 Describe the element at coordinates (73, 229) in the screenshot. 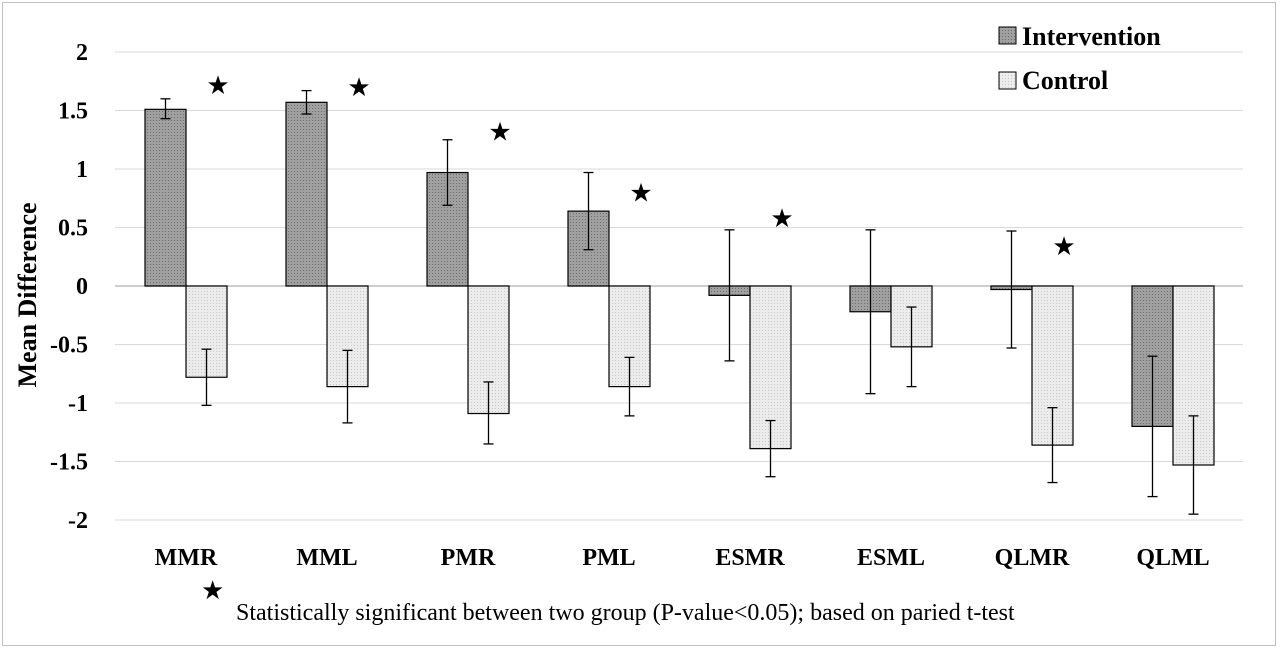

I see `y-tick-label: 0.5` at that location.